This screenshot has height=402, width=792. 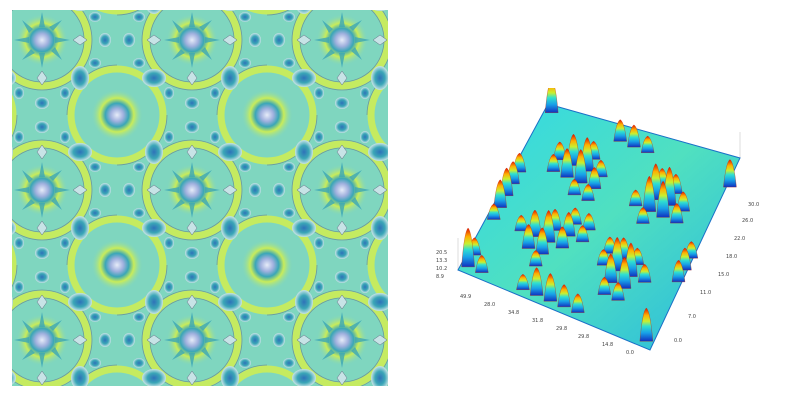 I want to click on y-tick: 15.0, so click(x=723, y=275).